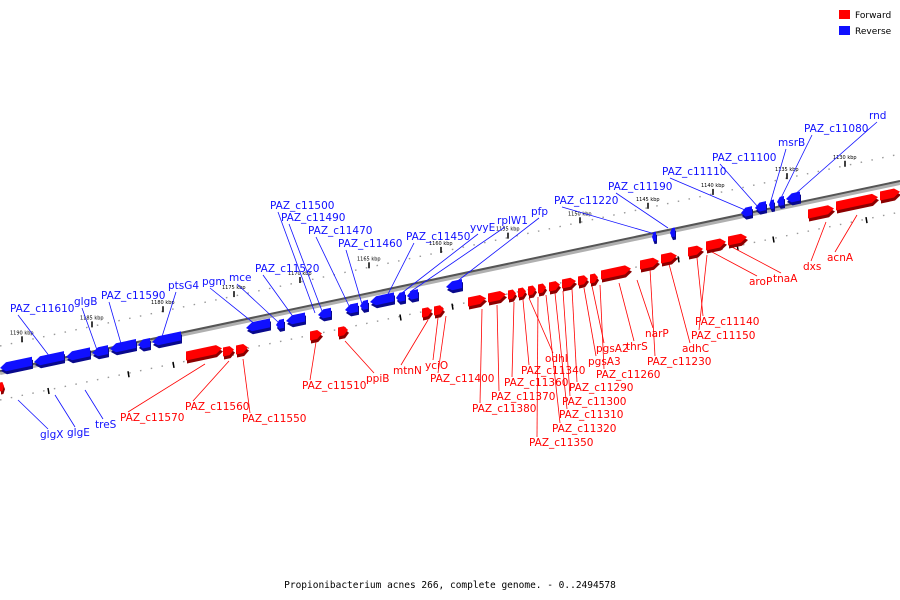 The image size is (900, 600). Describe the element at coordinates (591, 415) in the screenshot. I see `gene-label: PAZ_c11310` at that location.